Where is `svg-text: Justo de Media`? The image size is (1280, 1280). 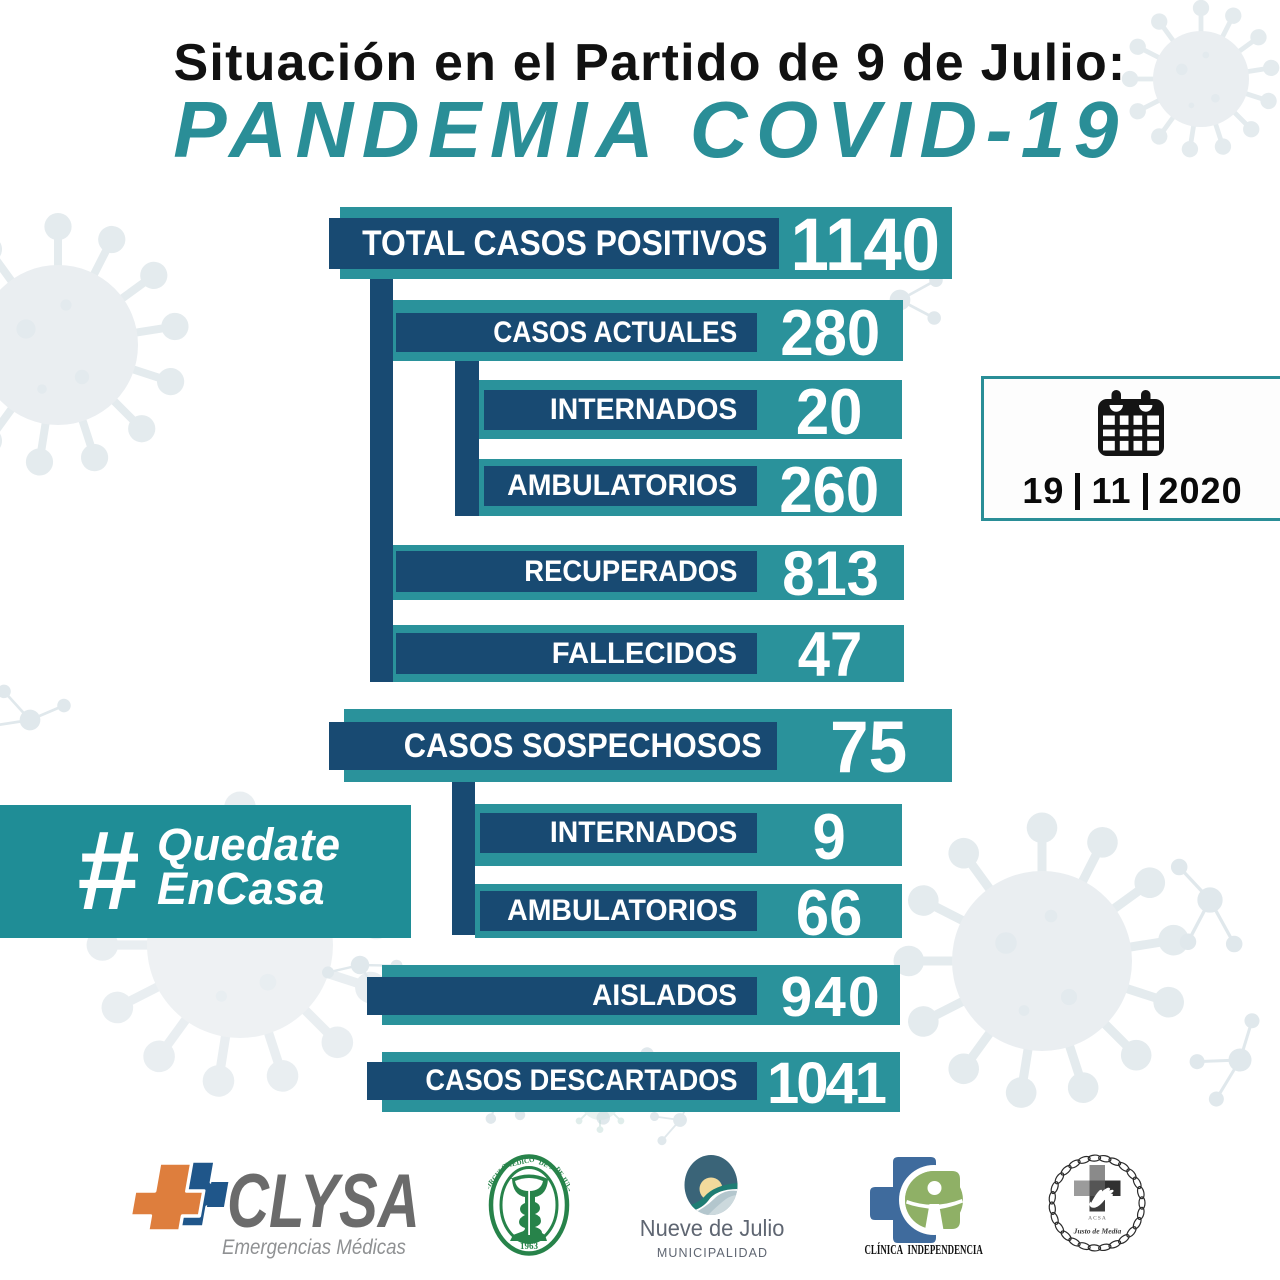
svg-text: Justo de Media is located at coordinates (1097, 1231).